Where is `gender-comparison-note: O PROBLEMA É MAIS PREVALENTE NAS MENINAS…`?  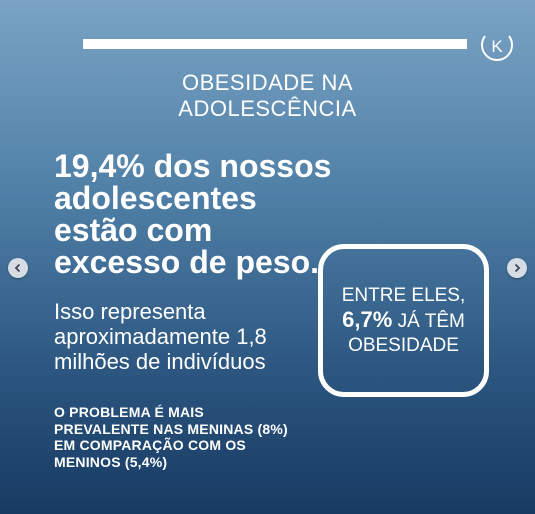
gender-comparison-note: O PROBLEMA É MAIS PREVALENTE NAS MENINAS… is located at coordinates (194, 437).